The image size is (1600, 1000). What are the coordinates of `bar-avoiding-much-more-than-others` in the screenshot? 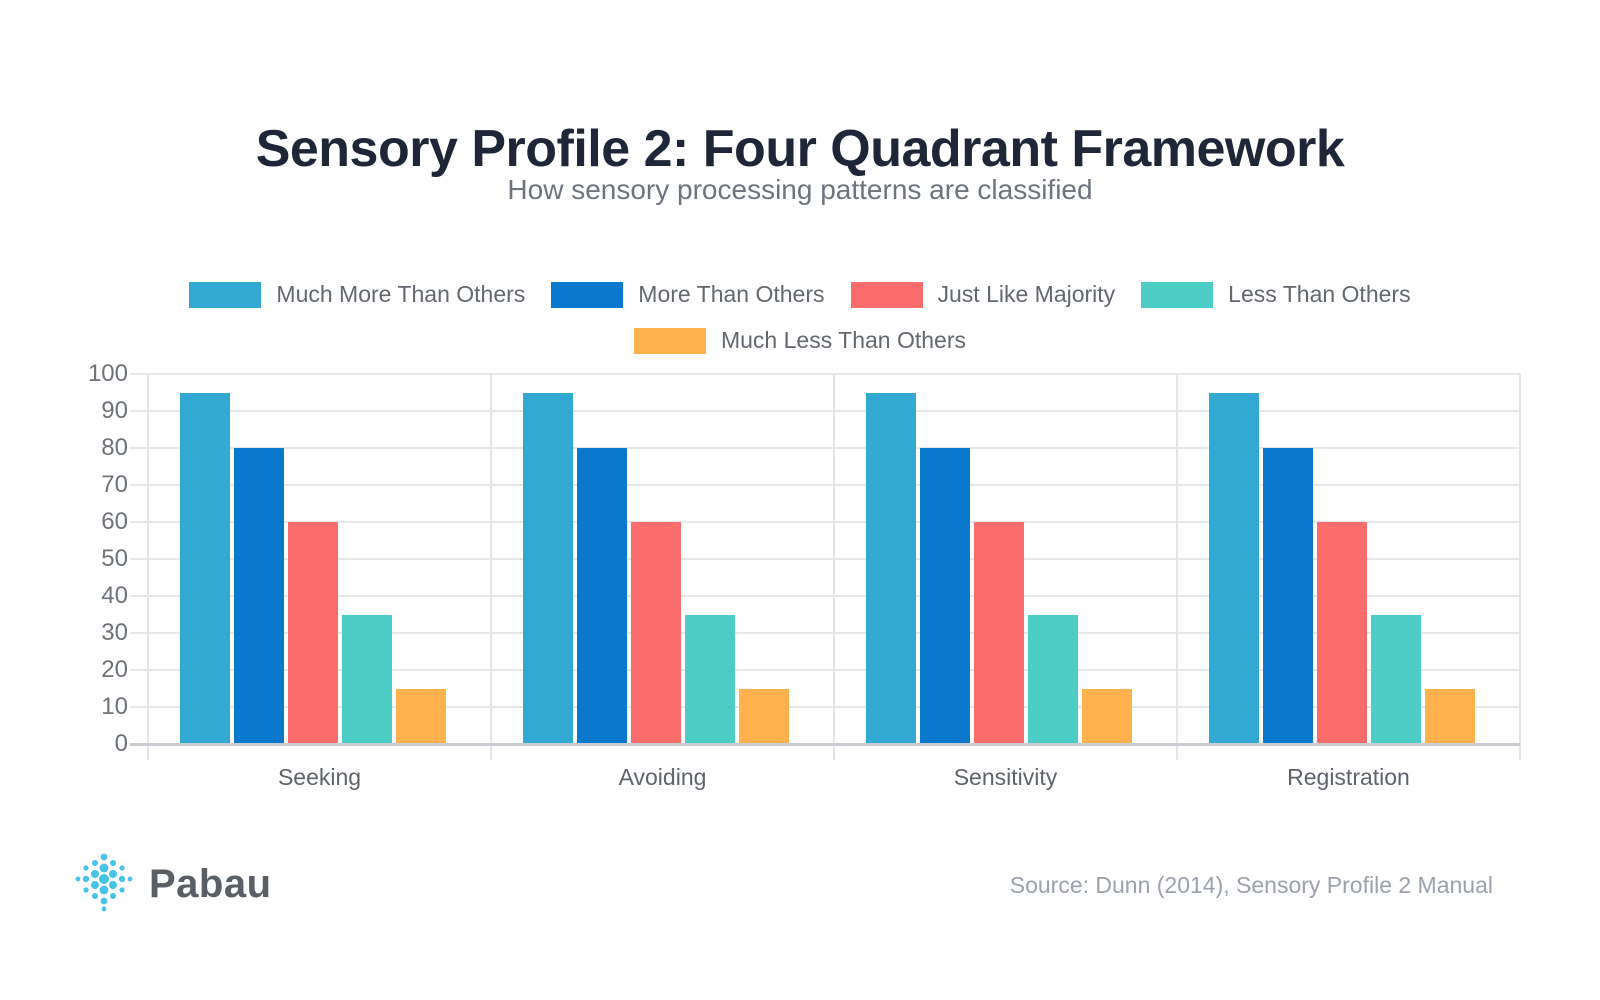 It's located at (548, 568).